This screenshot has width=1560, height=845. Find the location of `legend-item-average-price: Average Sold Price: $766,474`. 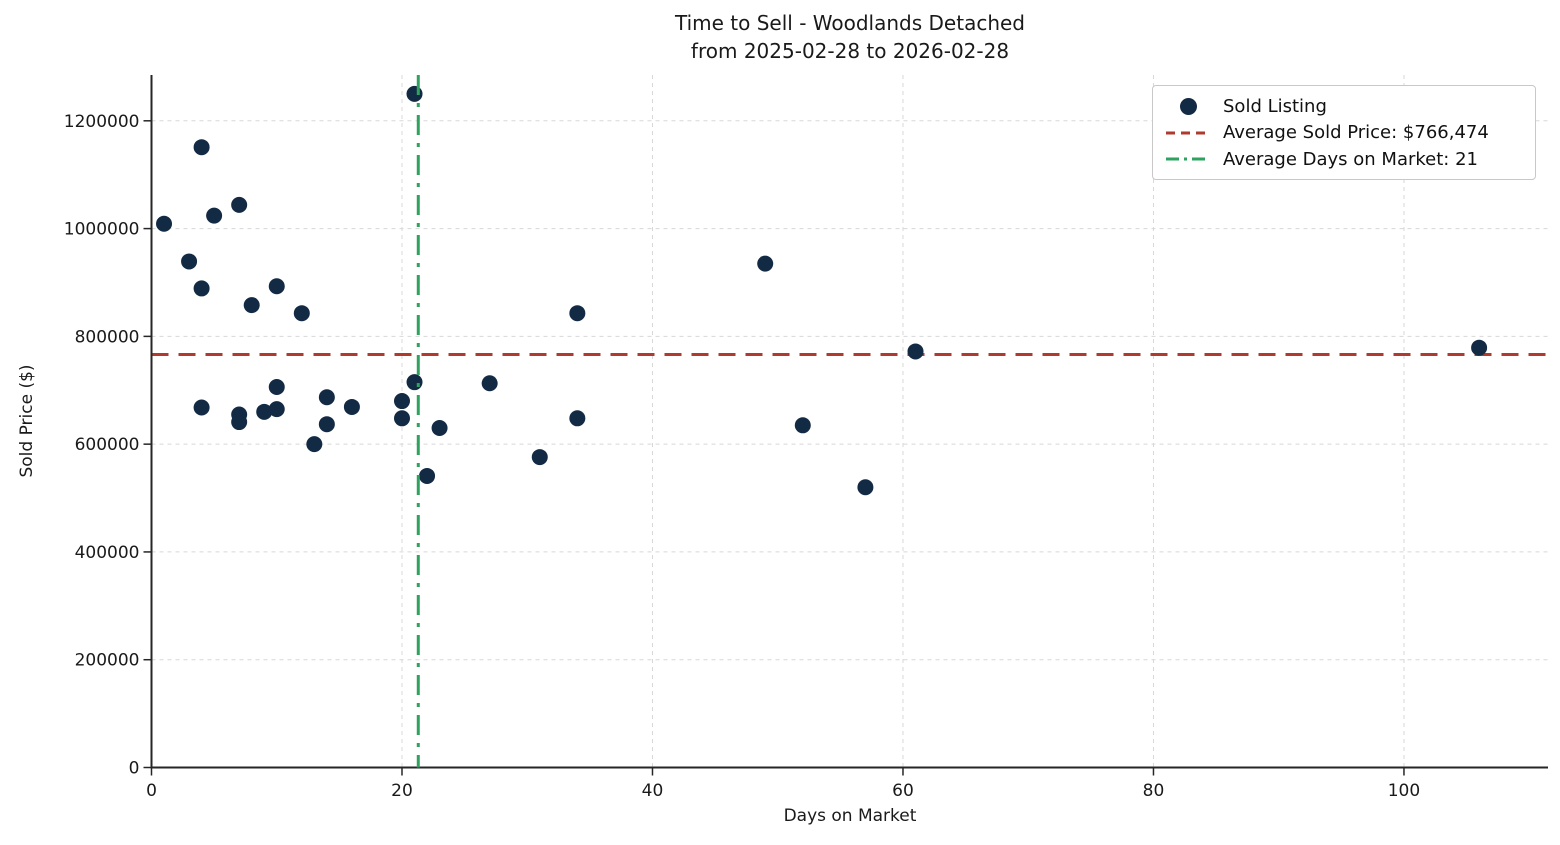

legend-item-average-price: Average Sold Price: $766,474 is located at coordinates (1347, 132).